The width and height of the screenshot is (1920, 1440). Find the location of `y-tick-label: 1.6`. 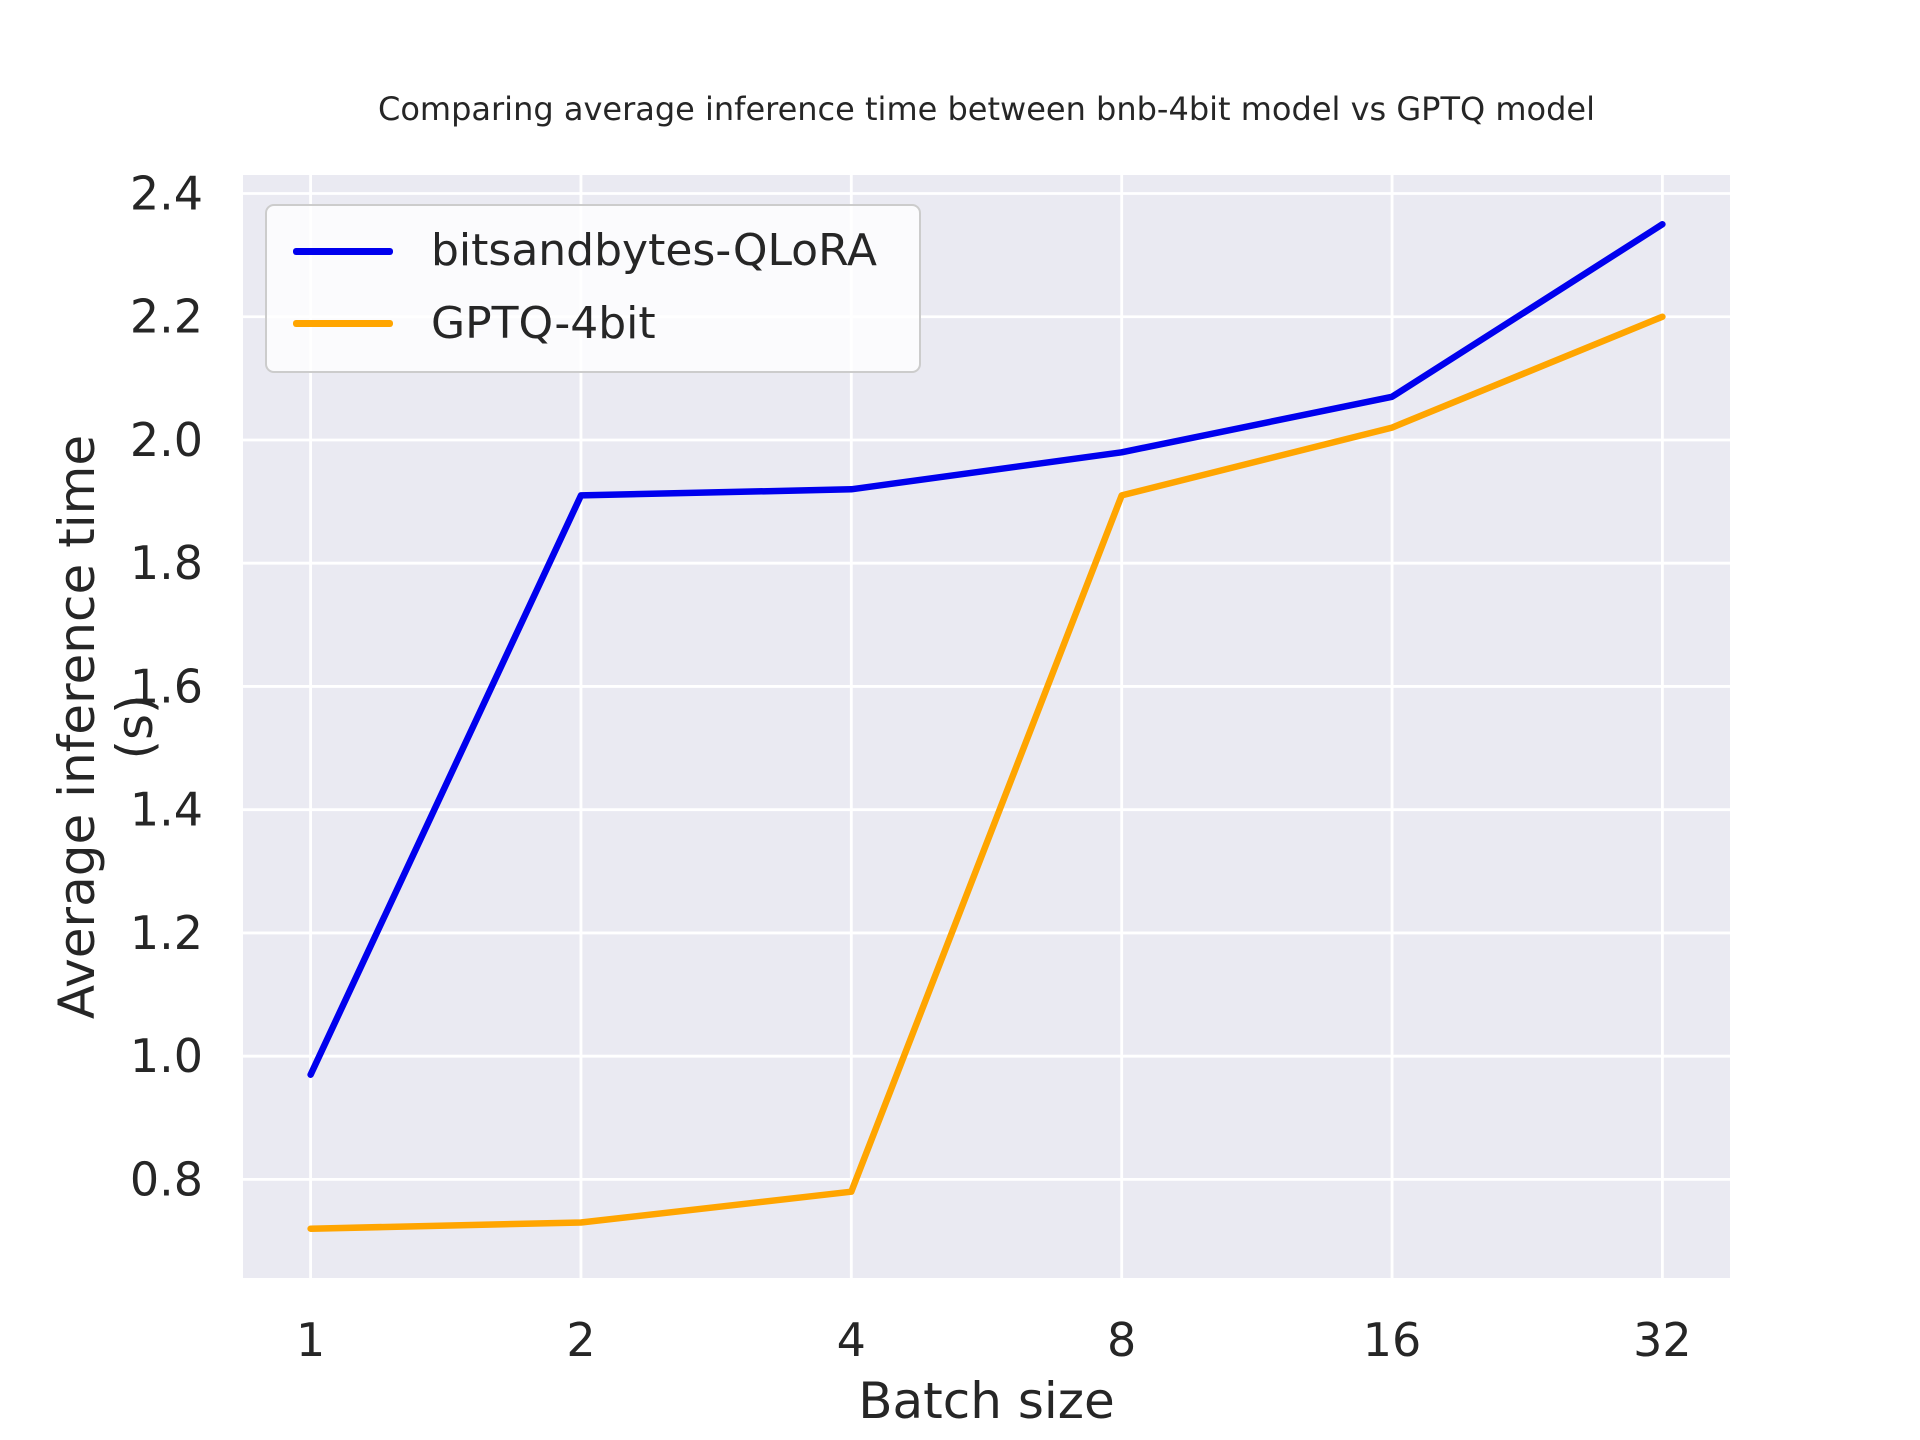

y-tick-label: 1.6 is located at coordinates (166, 686).